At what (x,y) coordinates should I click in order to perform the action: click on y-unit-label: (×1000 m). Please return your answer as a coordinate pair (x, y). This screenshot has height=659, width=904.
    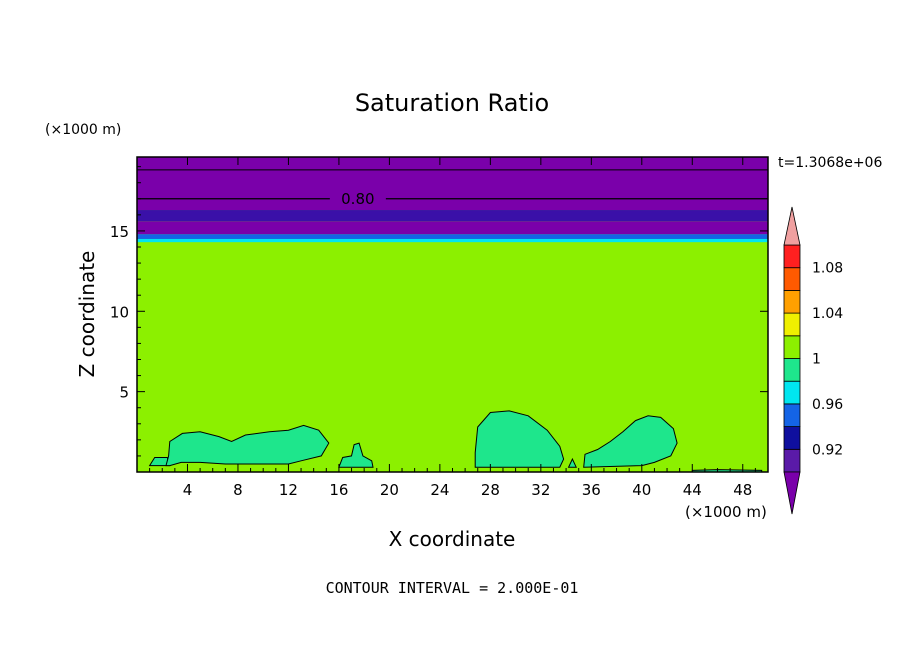
    Looking at the image, I should click on (83, 130).